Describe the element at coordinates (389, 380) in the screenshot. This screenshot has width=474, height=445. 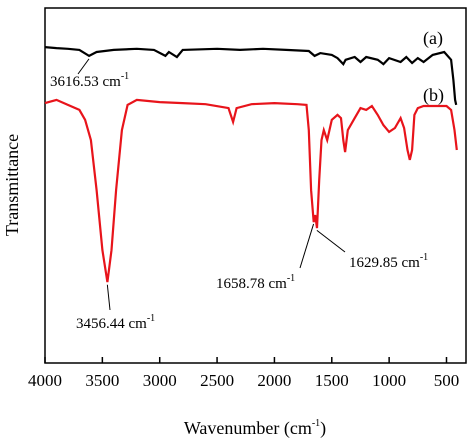
I see `x-tick-label: 1000` at that location.